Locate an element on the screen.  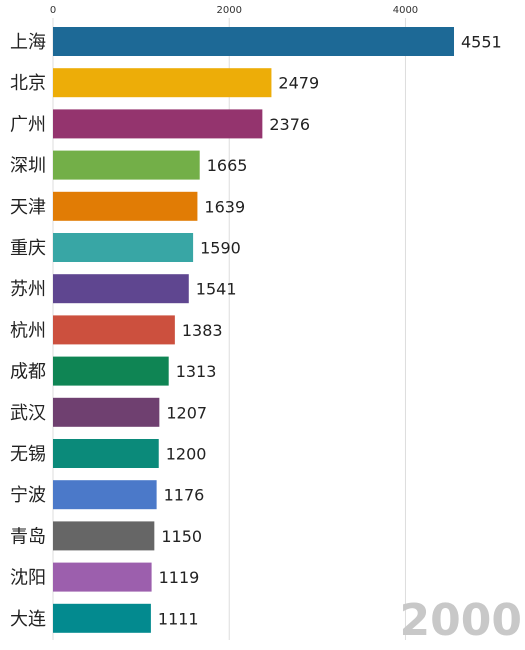
category-label: 杭州 is located at coordinates (28, 330).